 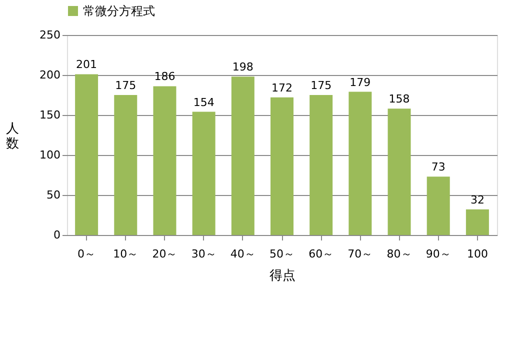 What do you see at coordinates (283, 276) in the screenshot?
I see `x-axis-title: 得点` at bounding box center [283, 276].